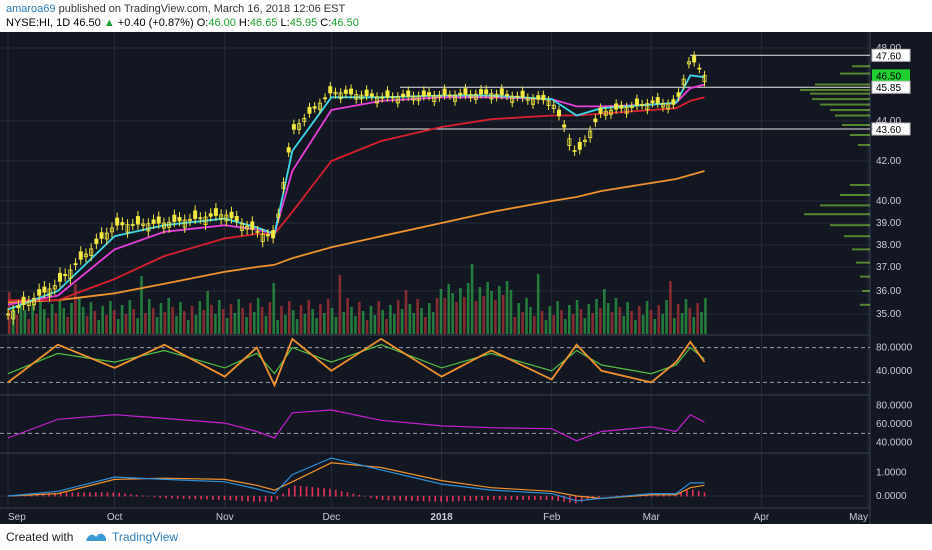 The height and width of the screenshot is (550, 932). What do you see at coordinates (31, 9) in the screenshot?
I see `author-link: amaroa69` at bounding box center [31, 9].